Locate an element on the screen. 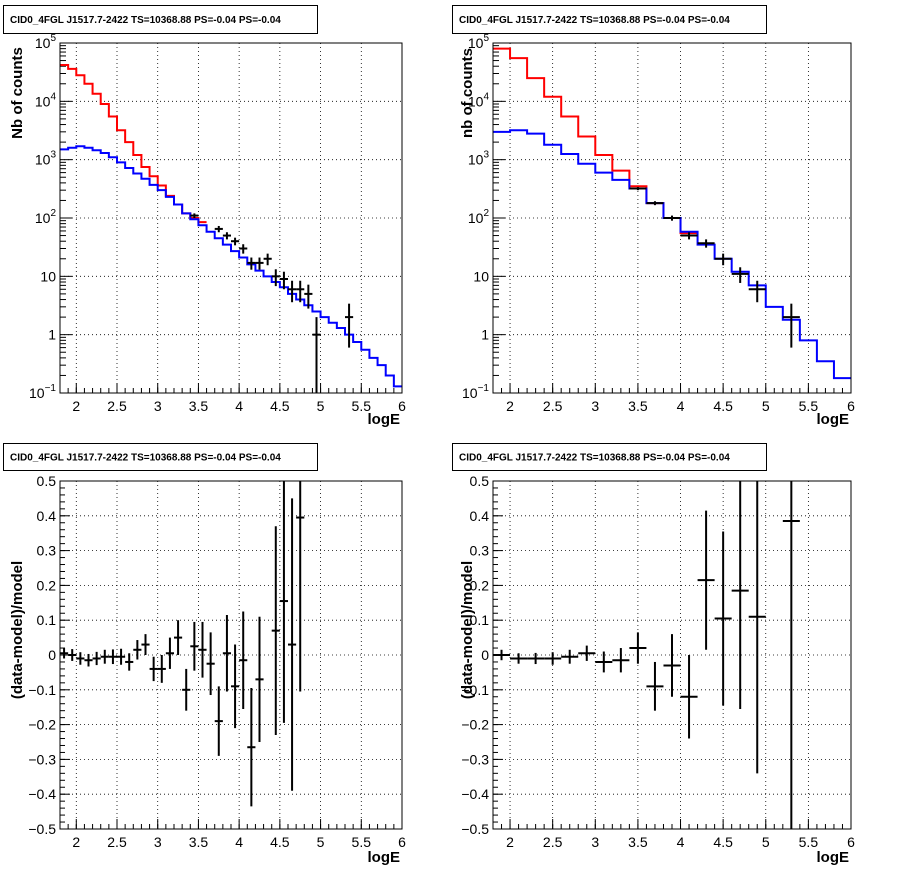  y-tick-label: −0.1 is located at coordinates (475, 690).